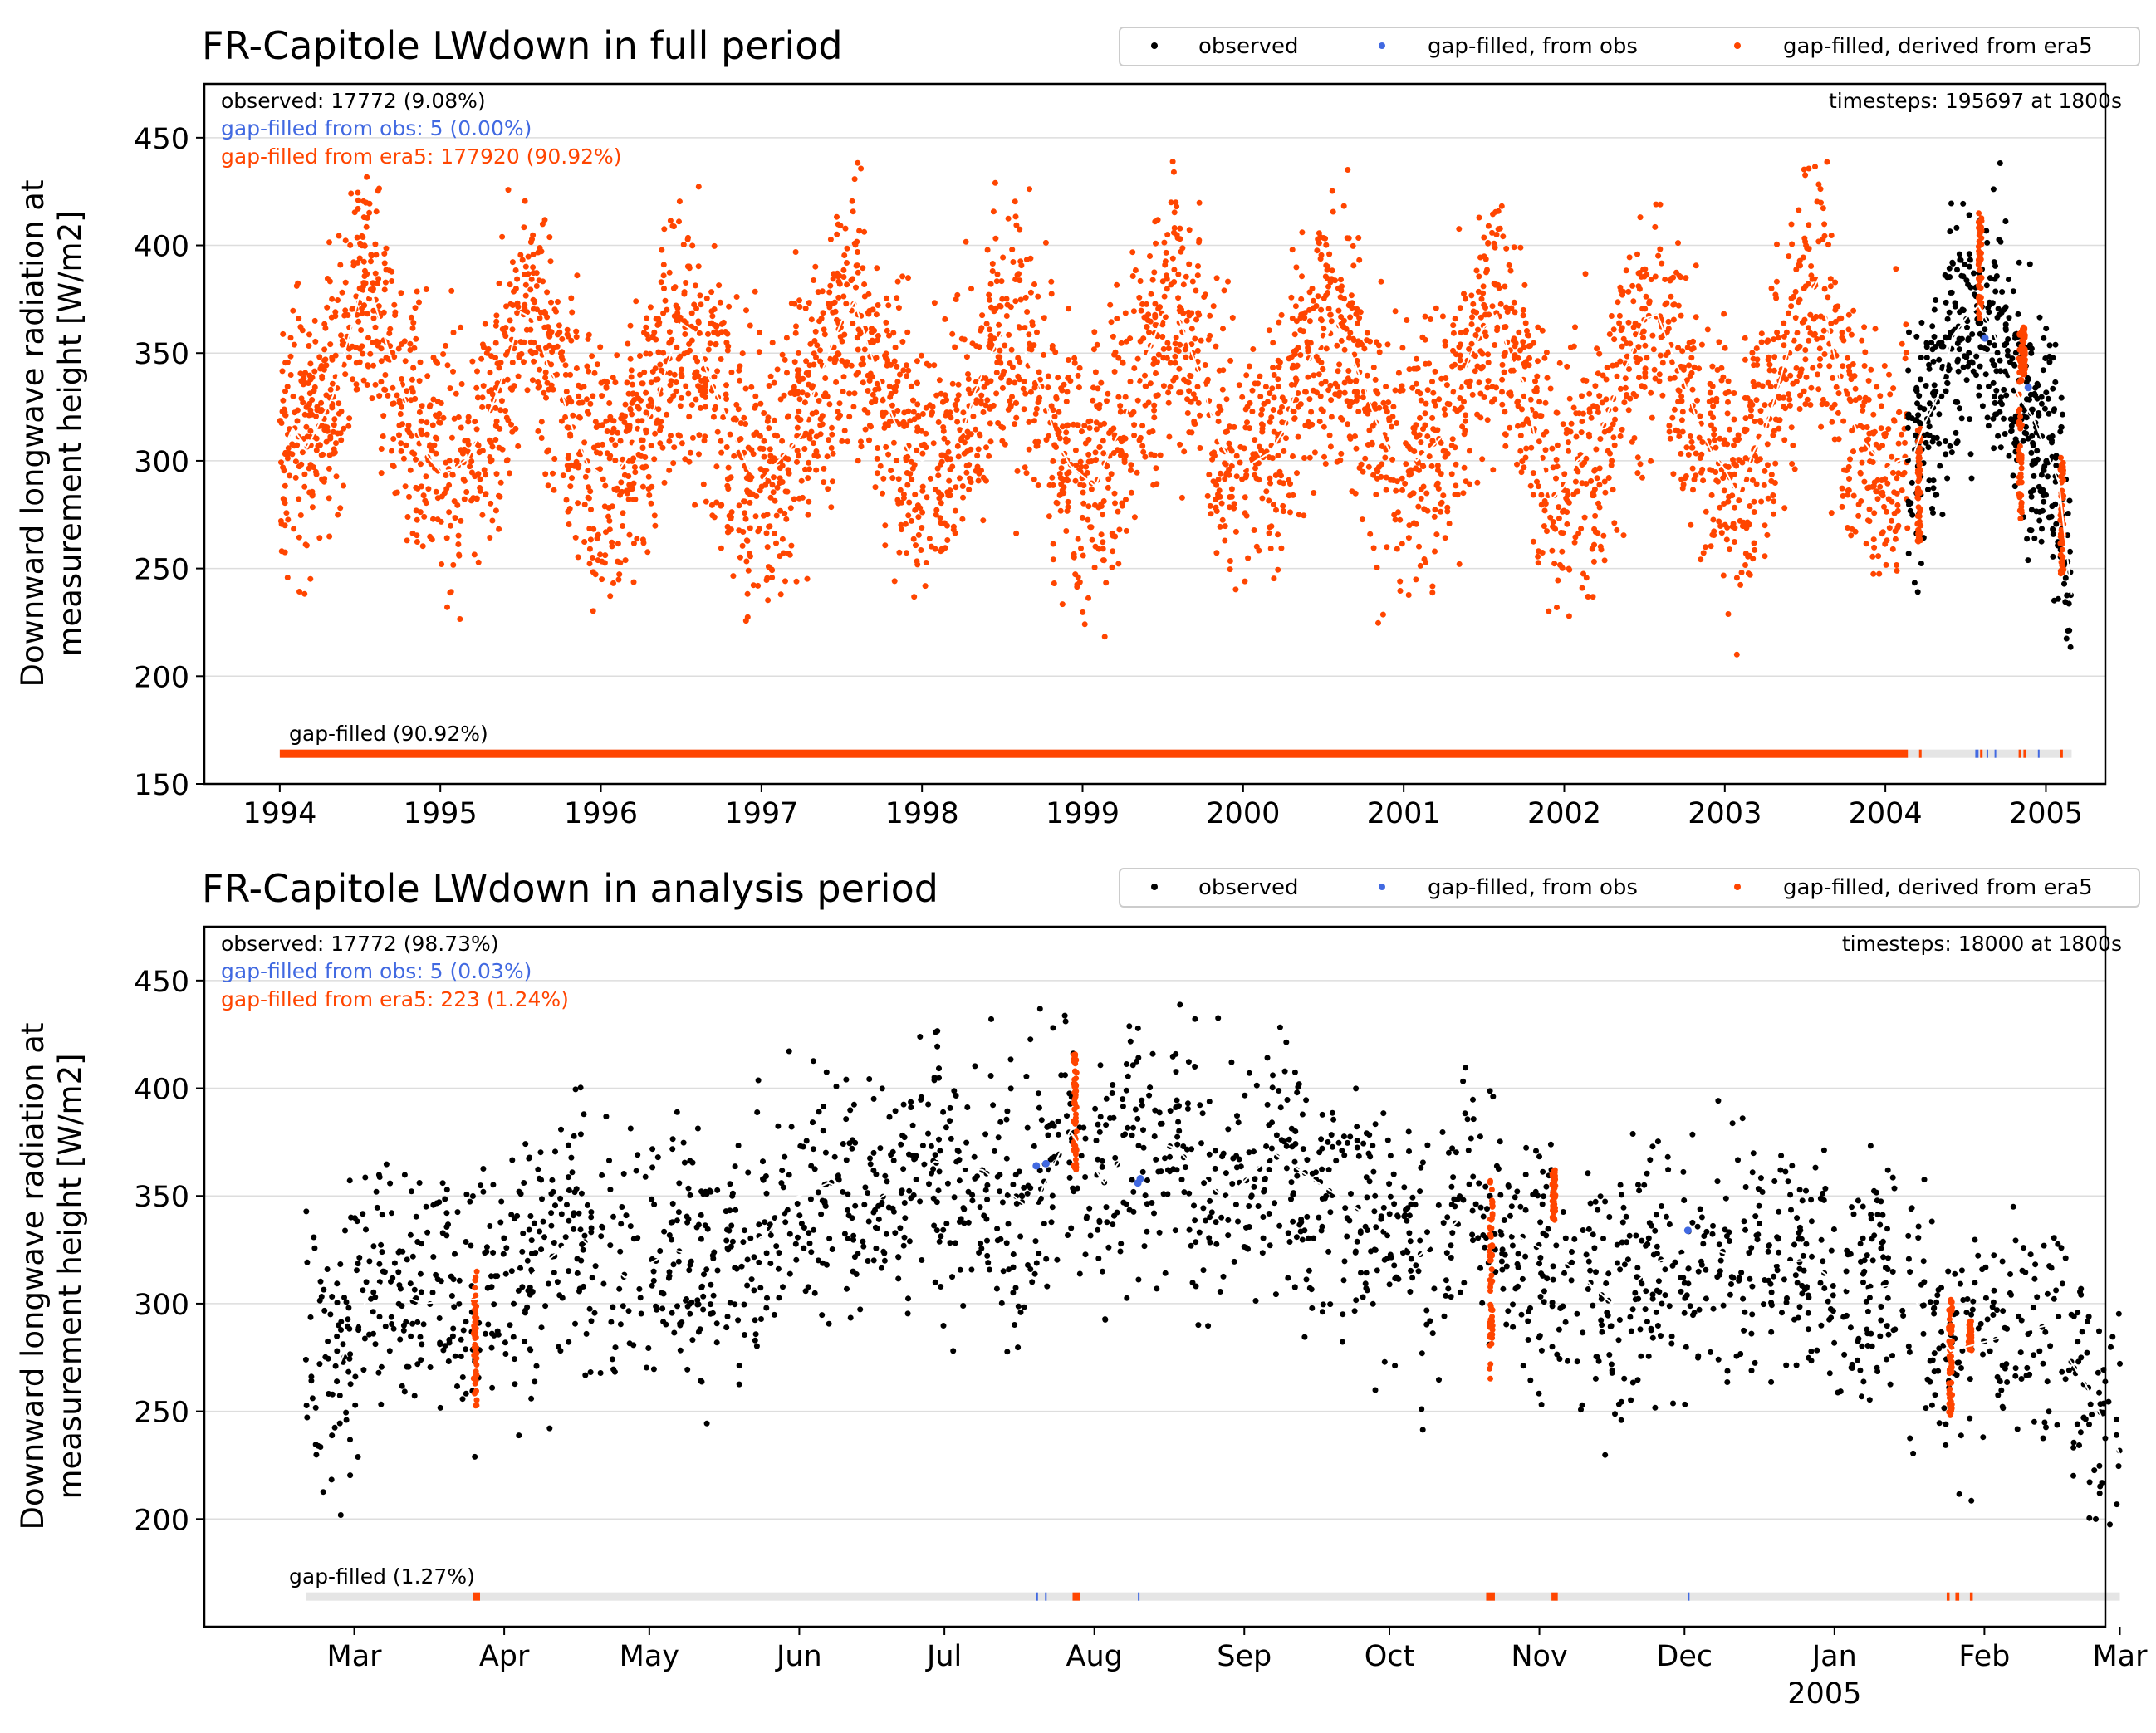 This screenshot has height=1733, width=2156. I want to click on y-axis-label-line2: measurement height [W/m2], so click(70, 433).